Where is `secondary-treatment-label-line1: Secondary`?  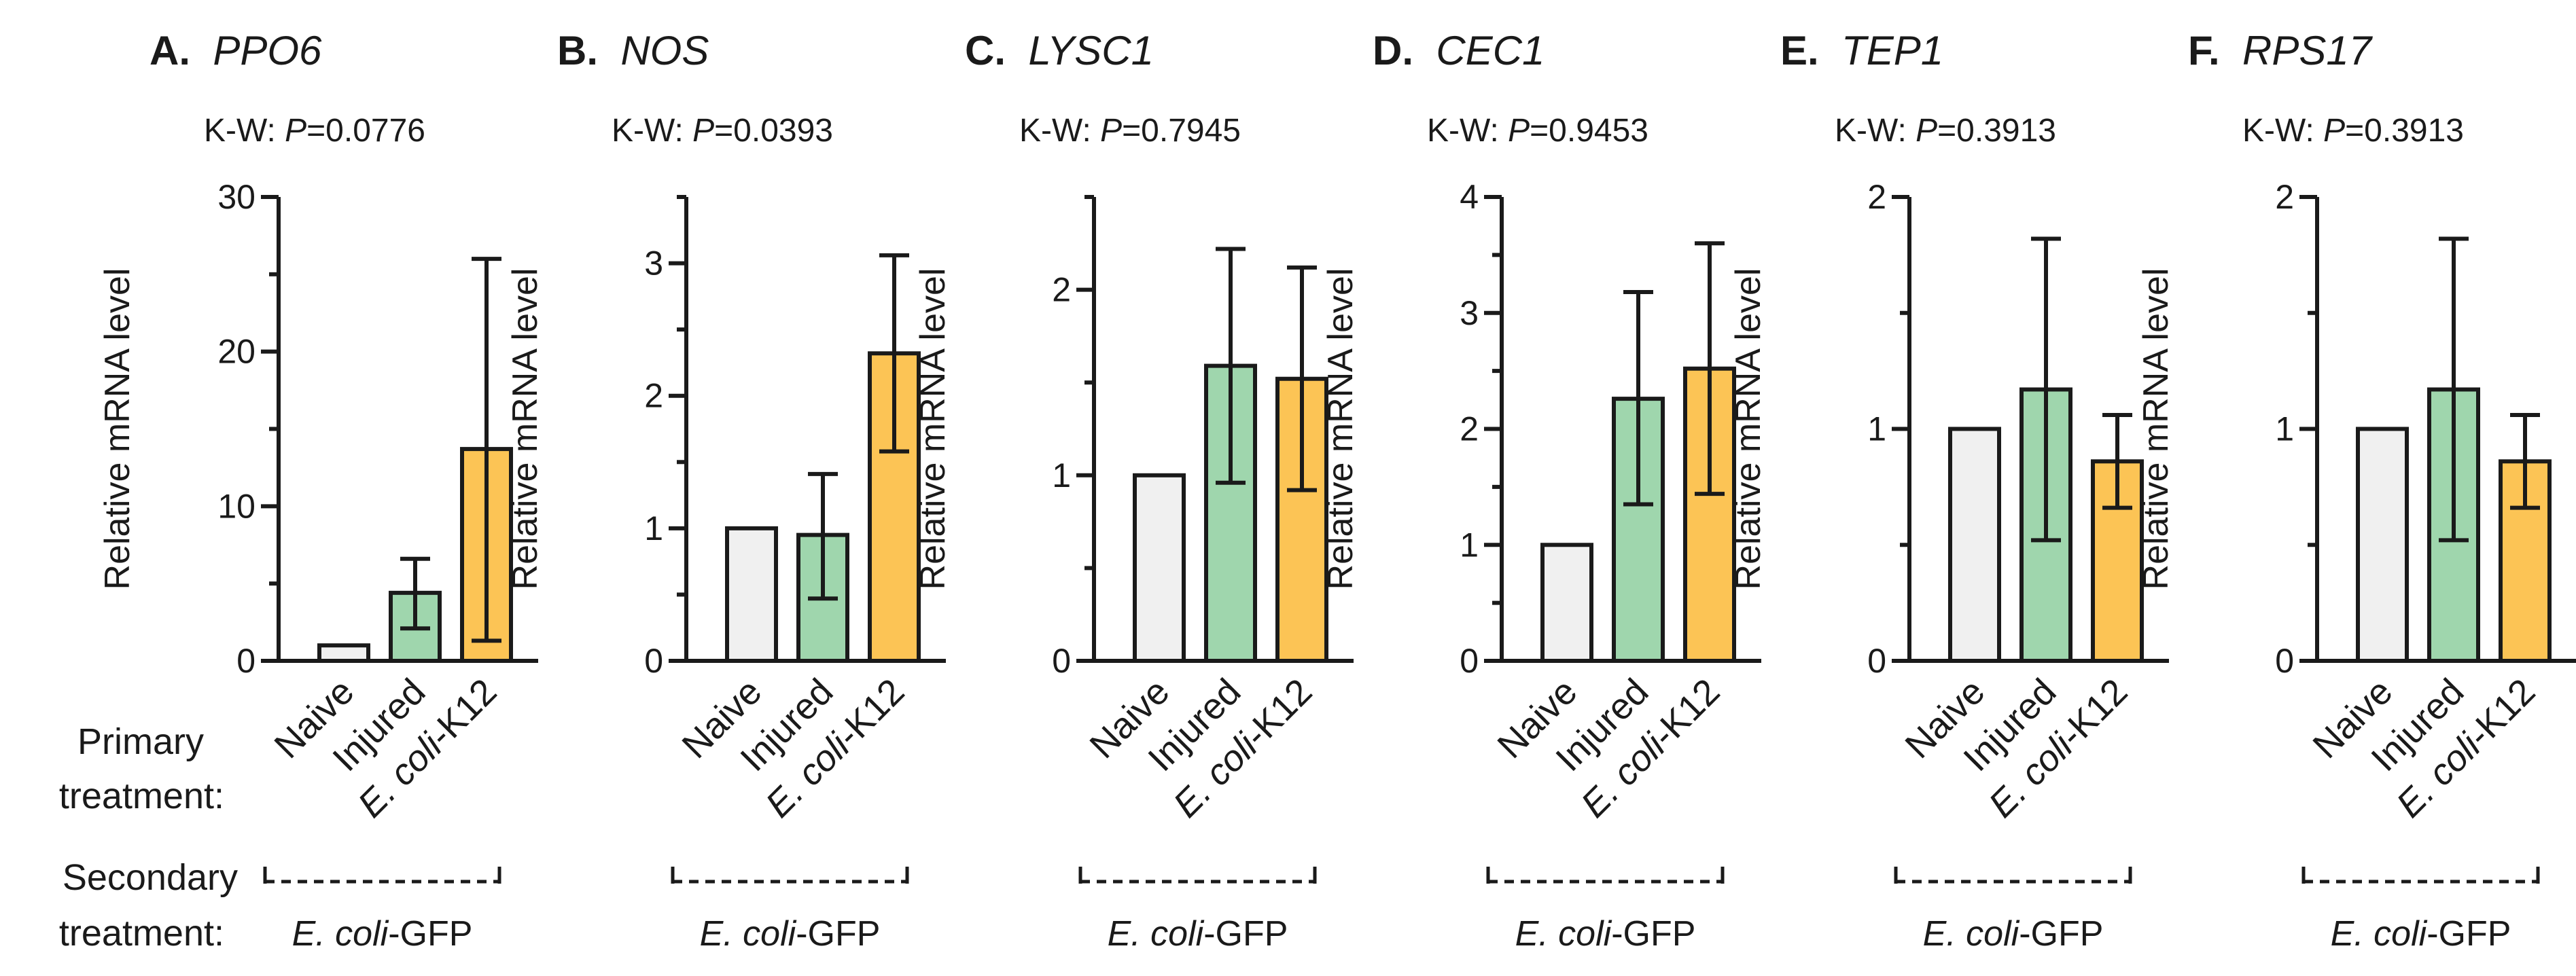
secondary-treatment-label-line1: Secondary is located at coordinates (150, 877).